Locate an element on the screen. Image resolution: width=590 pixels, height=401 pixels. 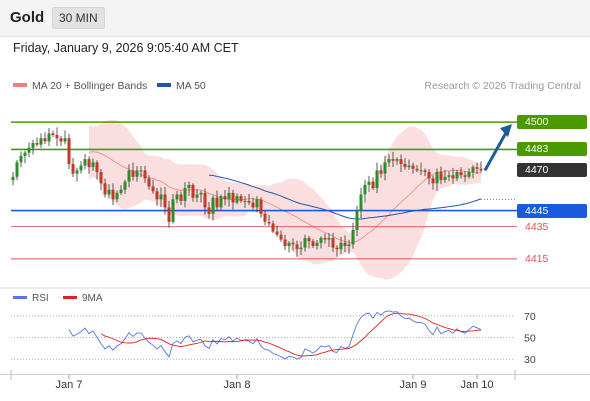
bollinger-label: MA 20 + Bollinger Bands is located at coordinates (90, 86).